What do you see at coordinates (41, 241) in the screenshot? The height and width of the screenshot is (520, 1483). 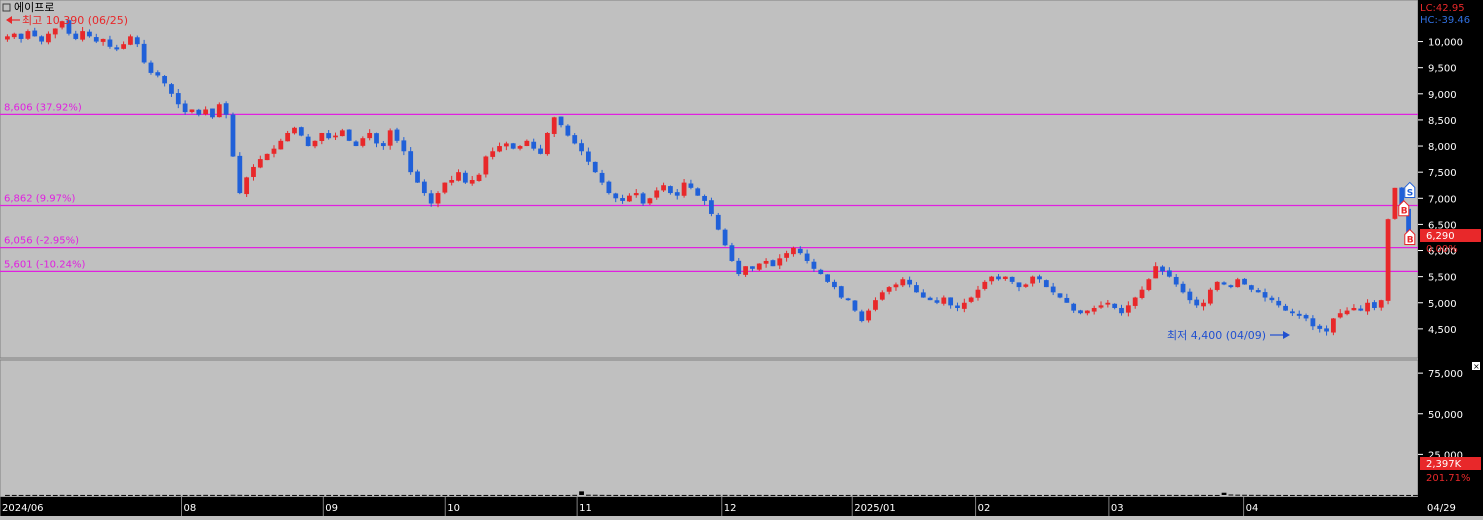 I see `fib-label: 6,056 (-2.95%)` at bounding box center [41, 241].